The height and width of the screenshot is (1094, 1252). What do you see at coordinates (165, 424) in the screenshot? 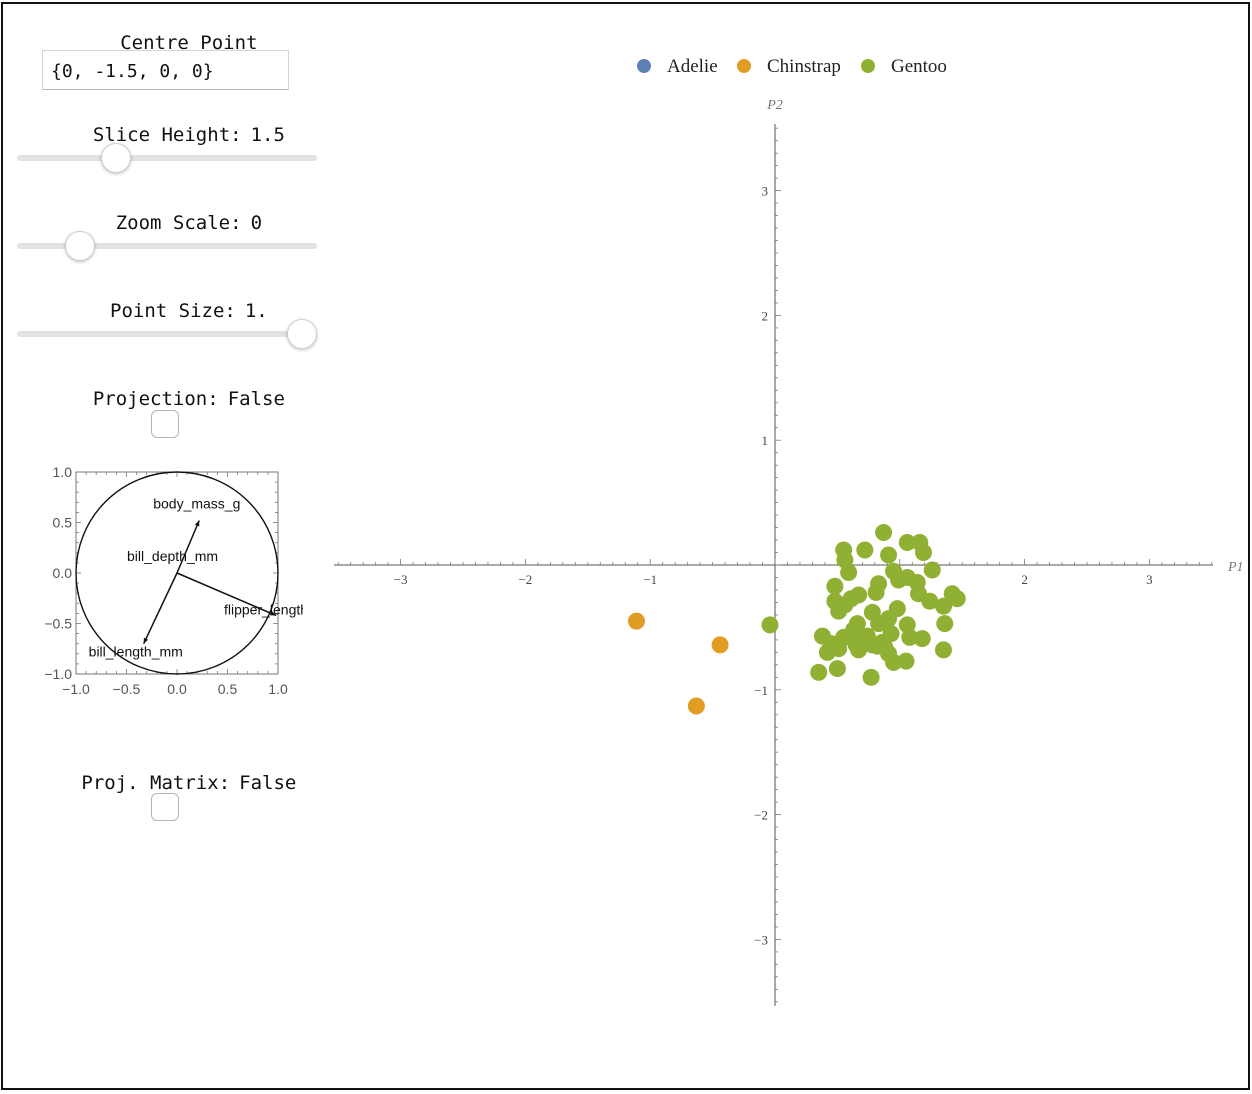
I see `projection-checkbox` at bounding box center [165, 424].